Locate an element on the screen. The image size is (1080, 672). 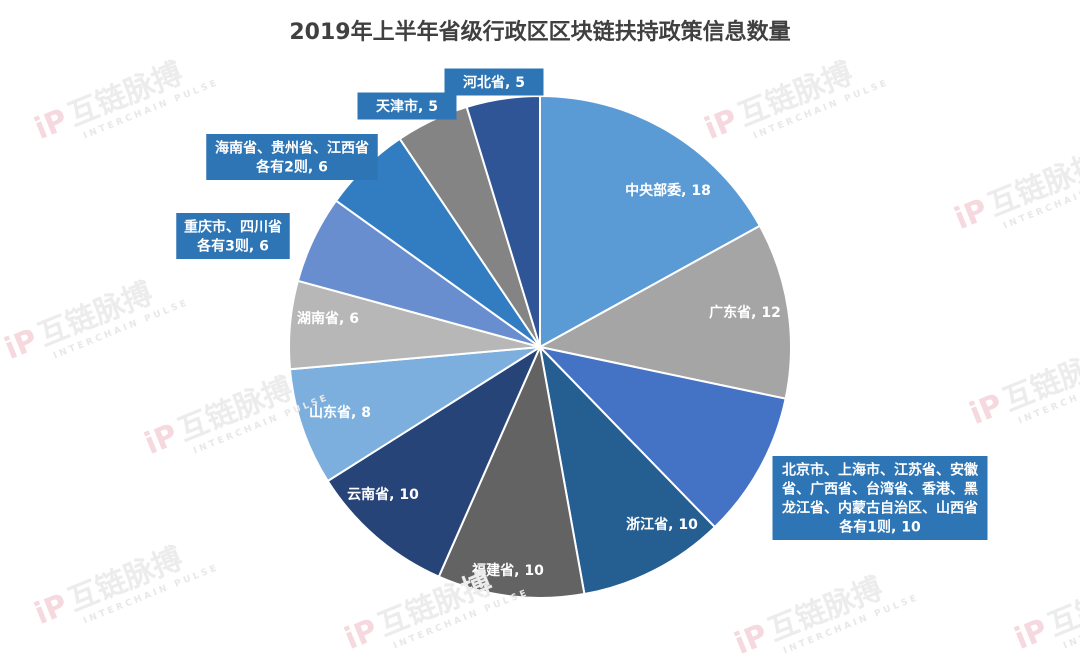
slice-data-label: 中央部委, 18 is located at coordinates (668, 190).